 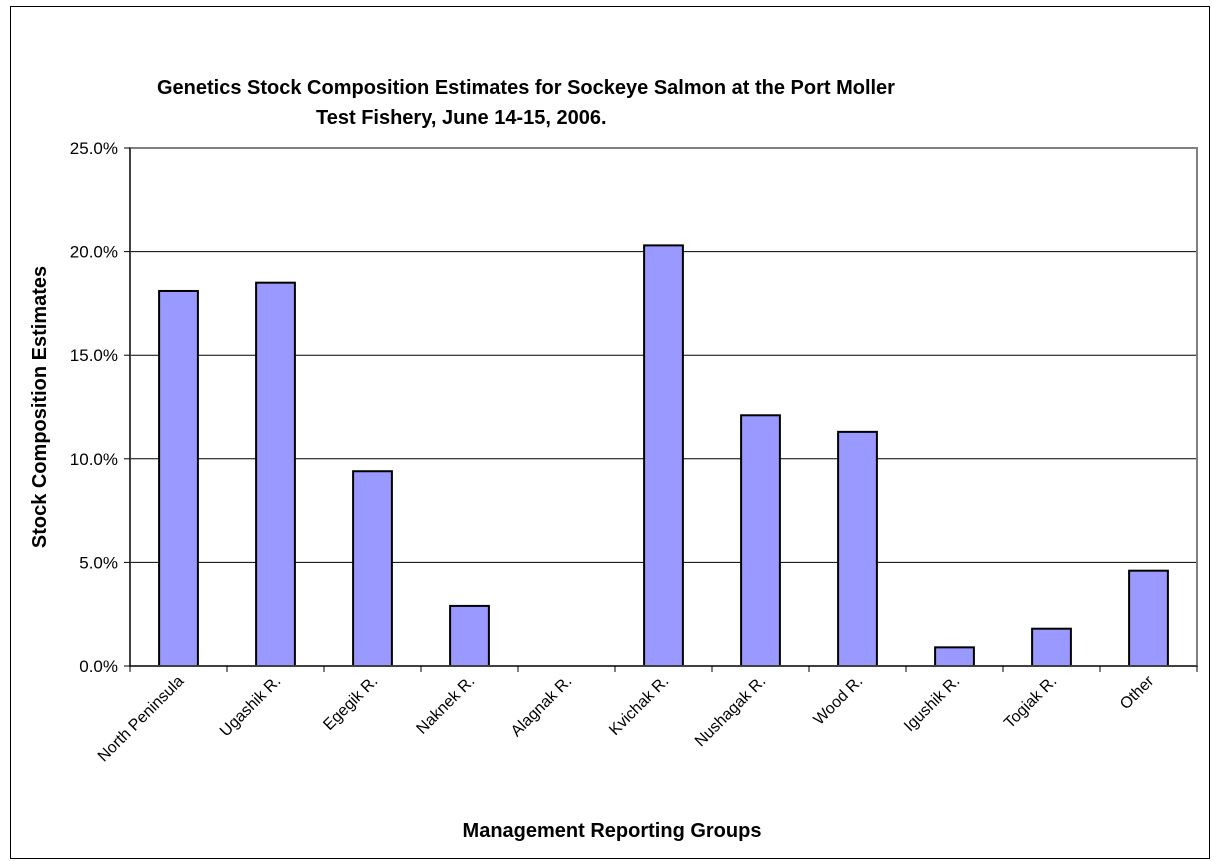 What do you see at coordinates (94, 355) in the screenshot?
I see `y-tick-label: 15.0%` at bounding box center [94, 355].